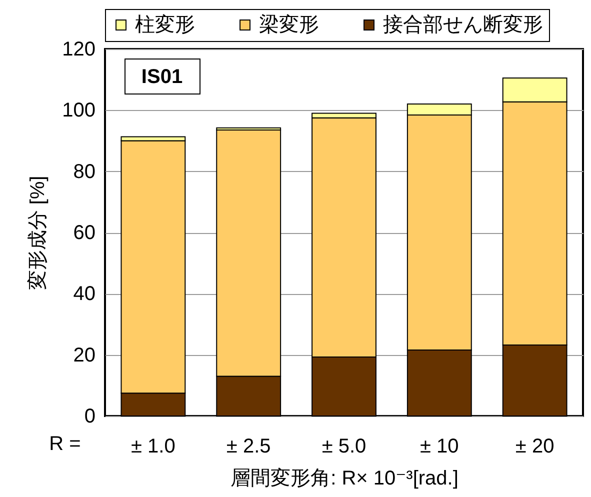 The image size is (591, 497). I want to click on y-tick-label: 100, so click(79, 111).